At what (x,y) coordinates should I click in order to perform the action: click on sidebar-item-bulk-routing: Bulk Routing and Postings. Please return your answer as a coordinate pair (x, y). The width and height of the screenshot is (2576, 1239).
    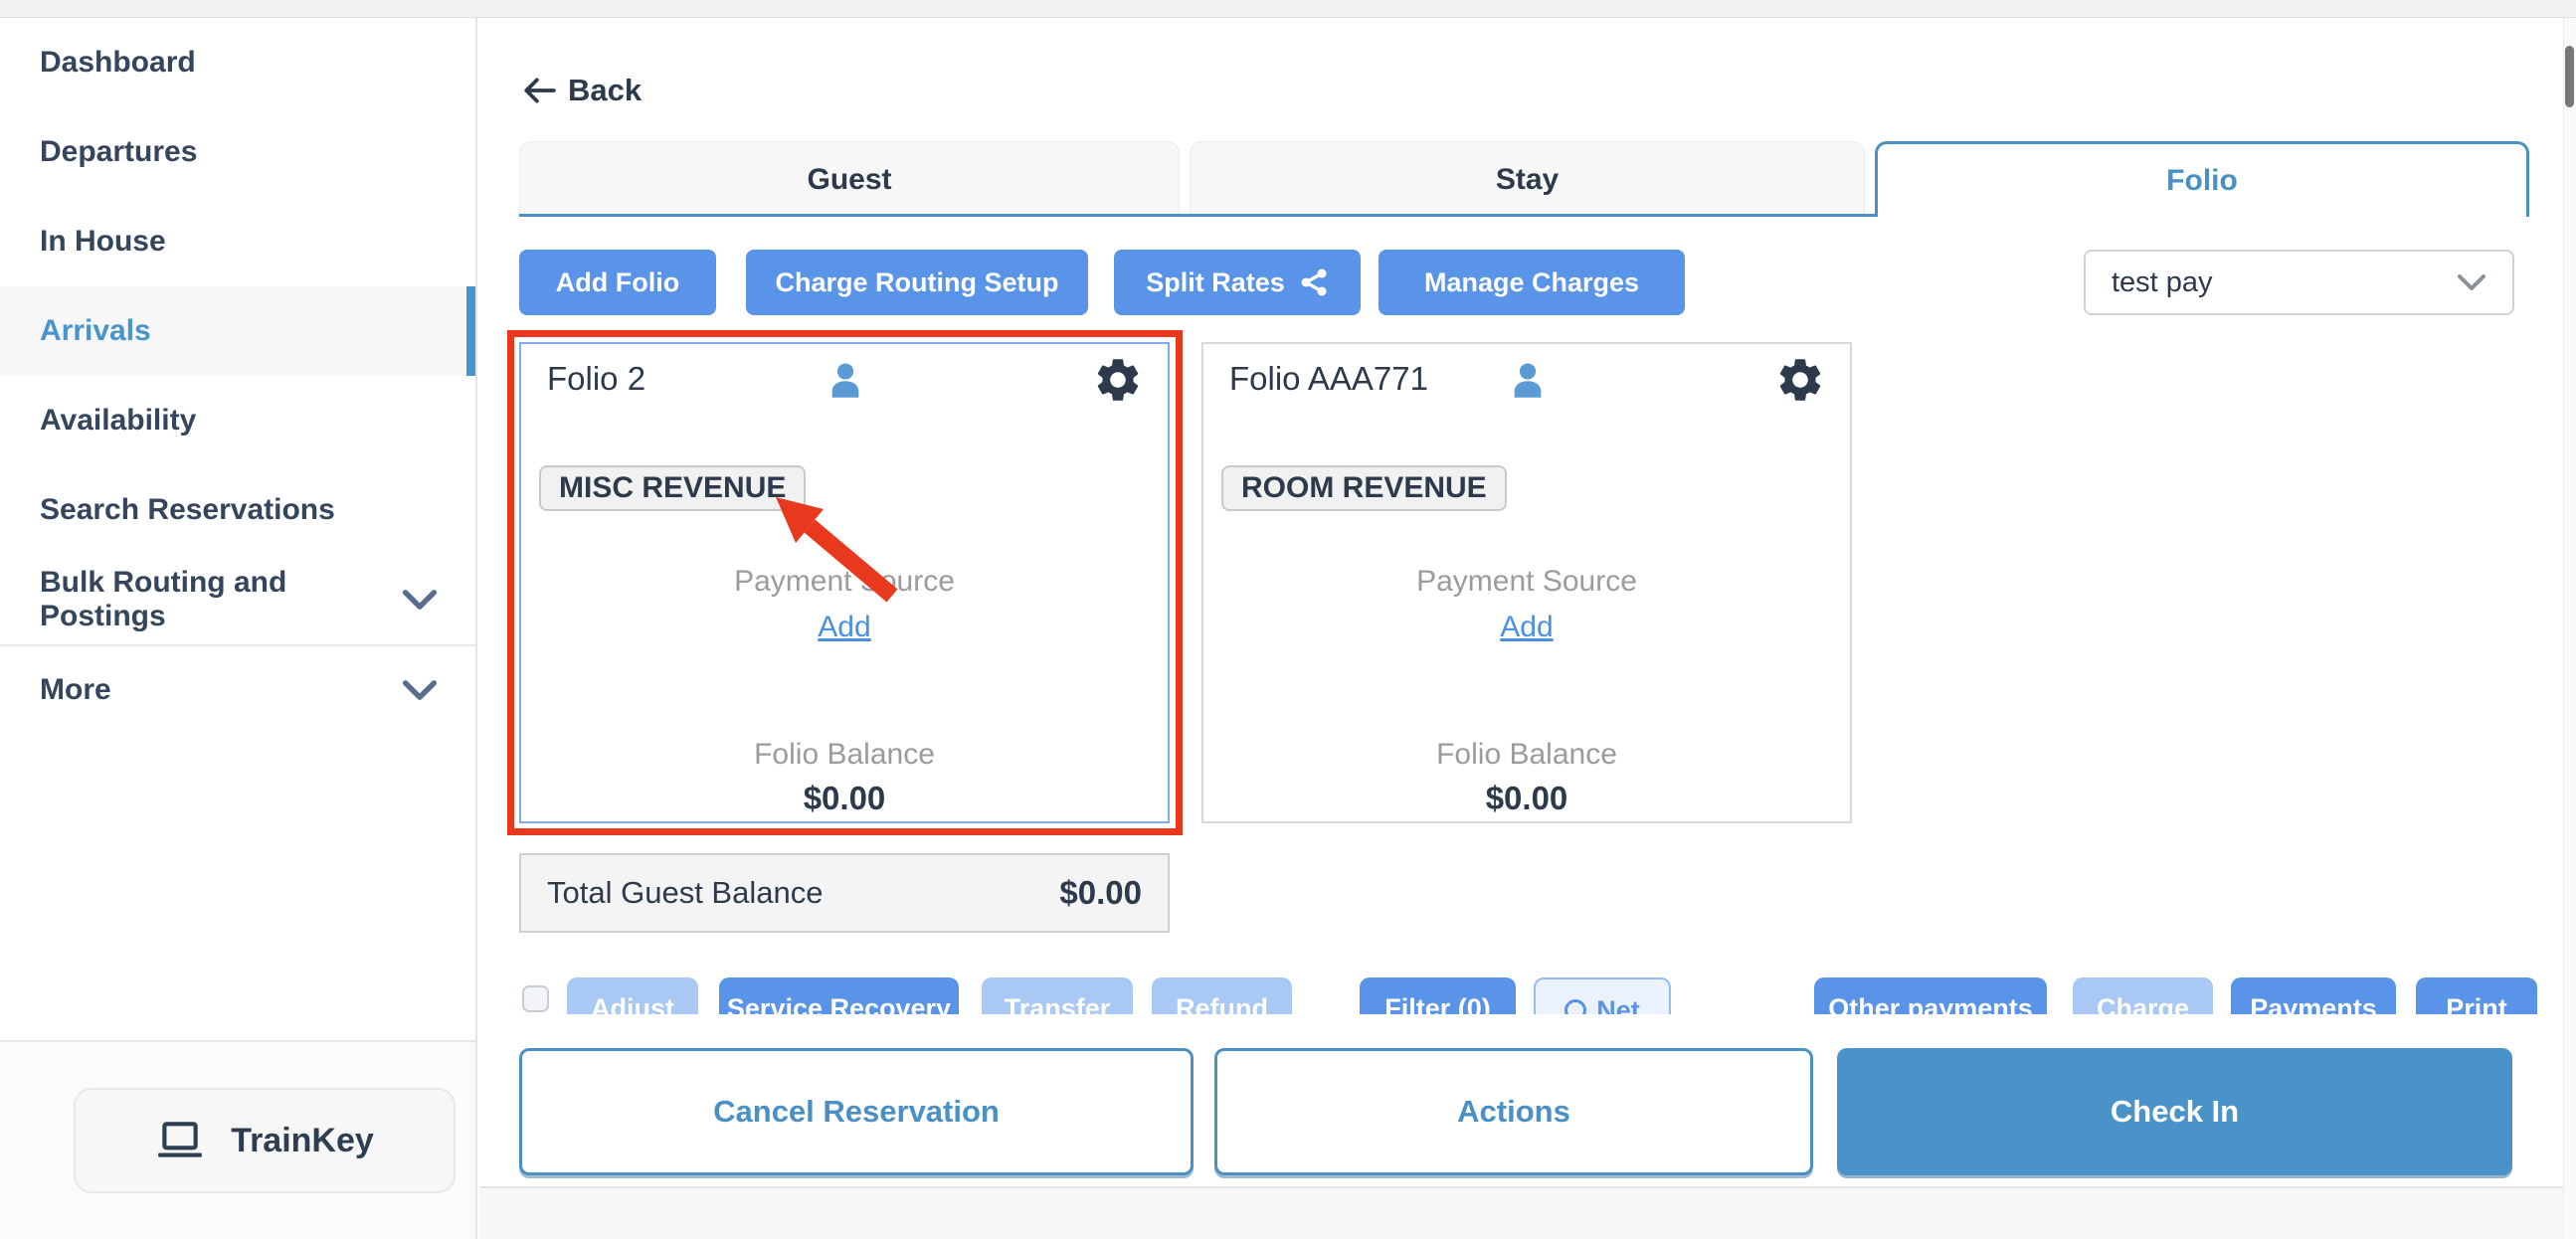
    Looking at the image, I should click on (237, 600).